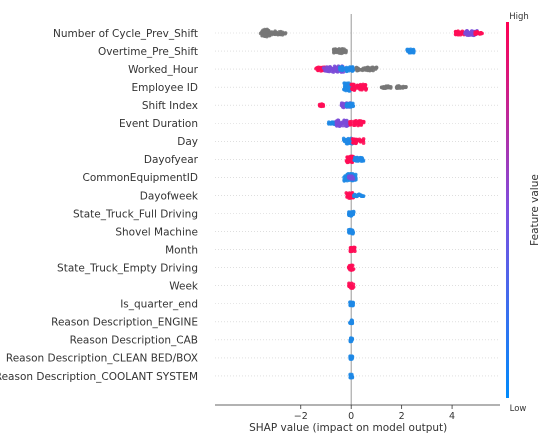 The image size is (550, 439). What do you see at coordinates (184, 287) in the screenshot?
I see `feature-label: Week` at bounding box center [184, 287].